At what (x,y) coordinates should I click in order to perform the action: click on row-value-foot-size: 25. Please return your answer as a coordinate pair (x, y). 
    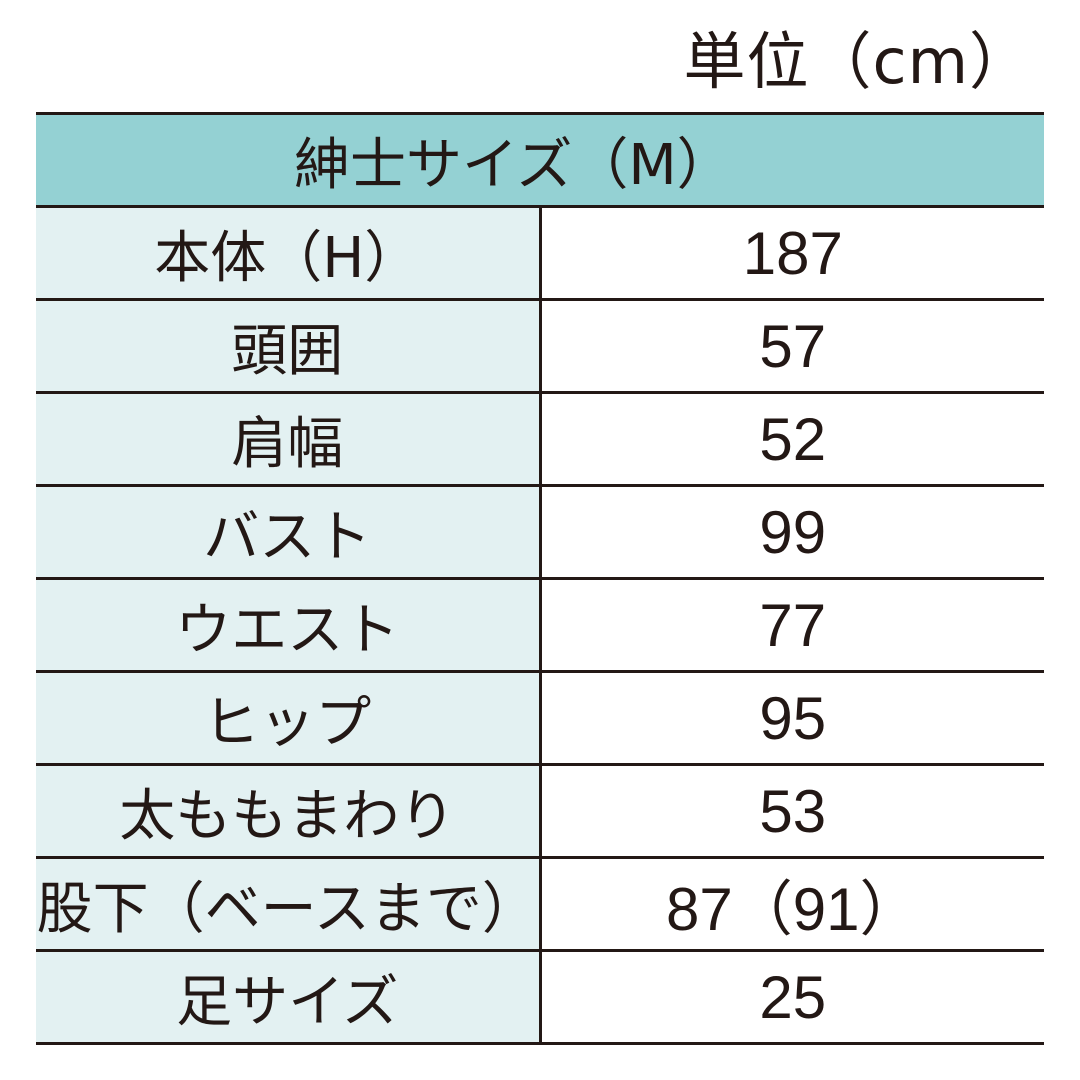
    Looking at the image, I should click on (792, 997).